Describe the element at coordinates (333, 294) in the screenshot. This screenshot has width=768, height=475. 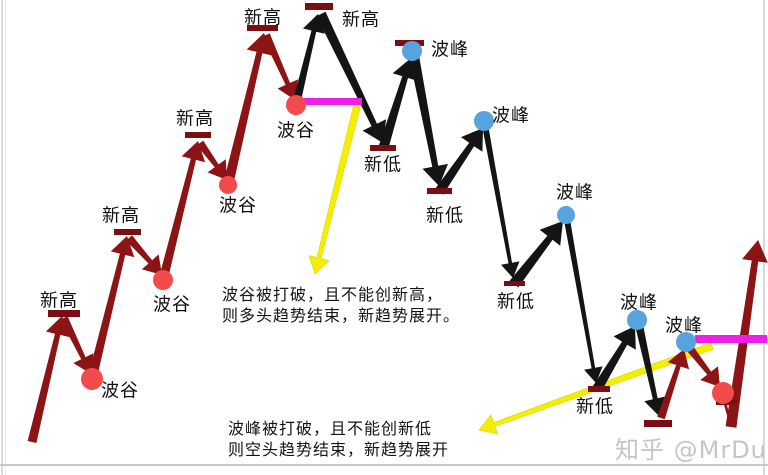
I see `annotation-line: 波谷被打破，且不能创新高，` at that location.